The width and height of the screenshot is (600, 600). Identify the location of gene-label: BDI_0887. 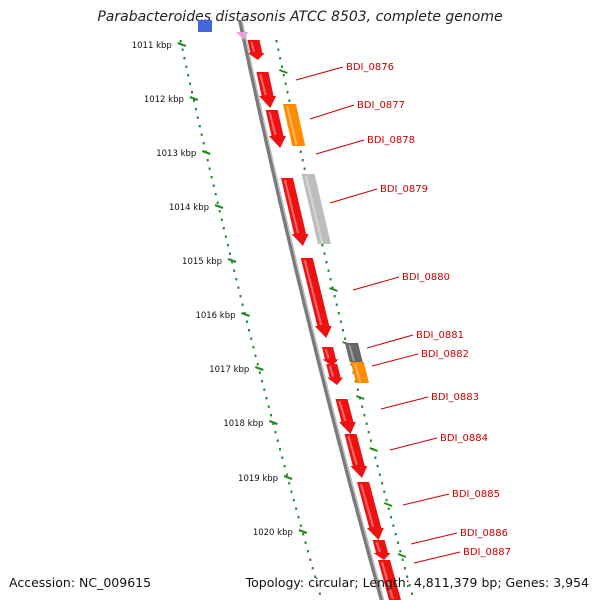
(487, 552).